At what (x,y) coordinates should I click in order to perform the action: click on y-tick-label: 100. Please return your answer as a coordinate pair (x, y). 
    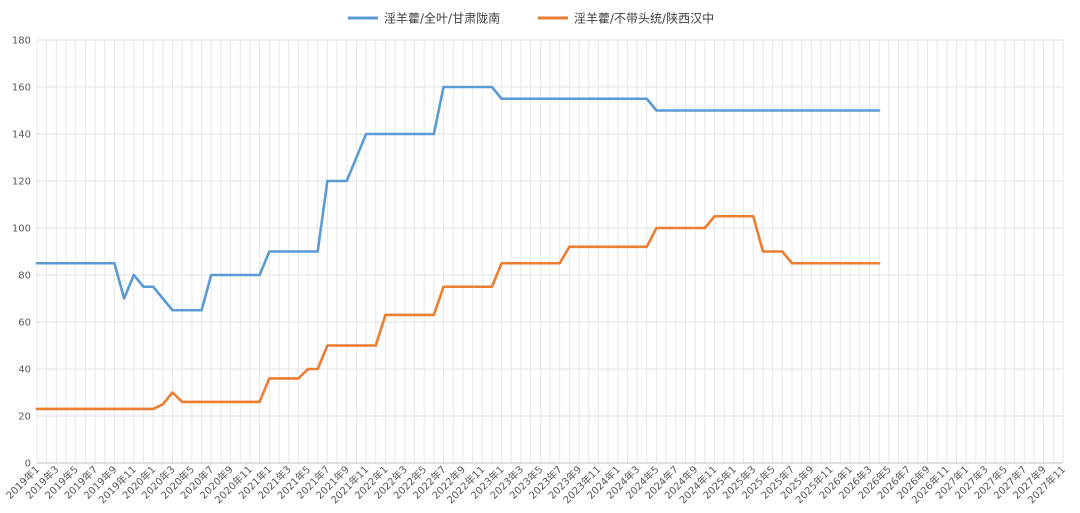
    Looking at the image, I should click on (21, 229).